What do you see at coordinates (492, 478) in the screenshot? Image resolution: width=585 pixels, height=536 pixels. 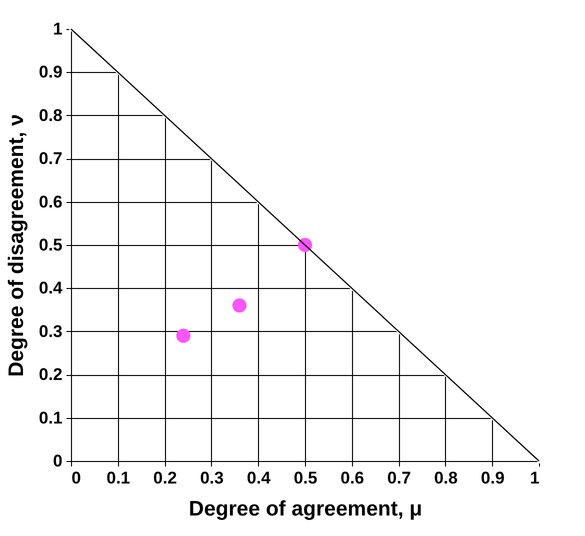 I see `x-tick-label: 0.9` at bounding box center [492, 478].